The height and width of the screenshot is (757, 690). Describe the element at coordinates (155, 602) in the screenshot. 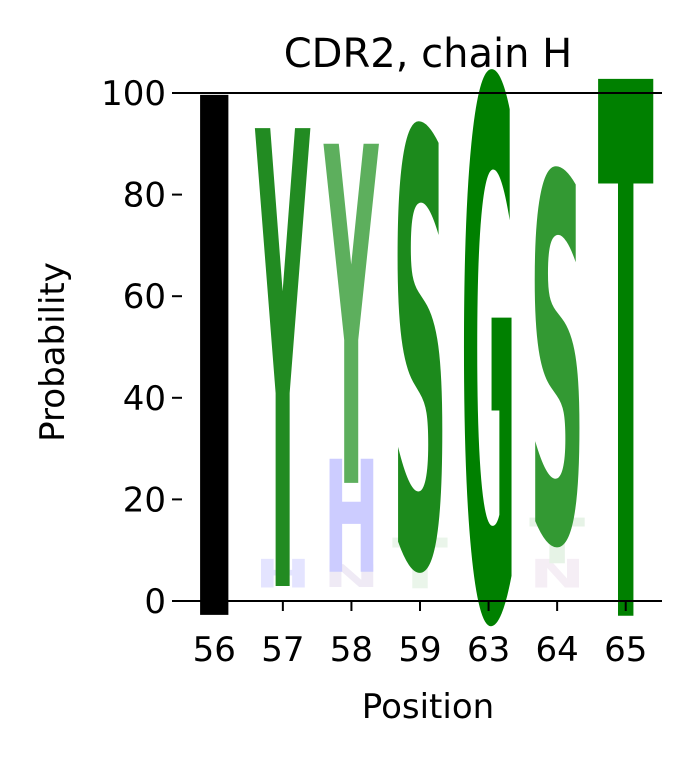

I see `y-tick-label: 0` at that location.